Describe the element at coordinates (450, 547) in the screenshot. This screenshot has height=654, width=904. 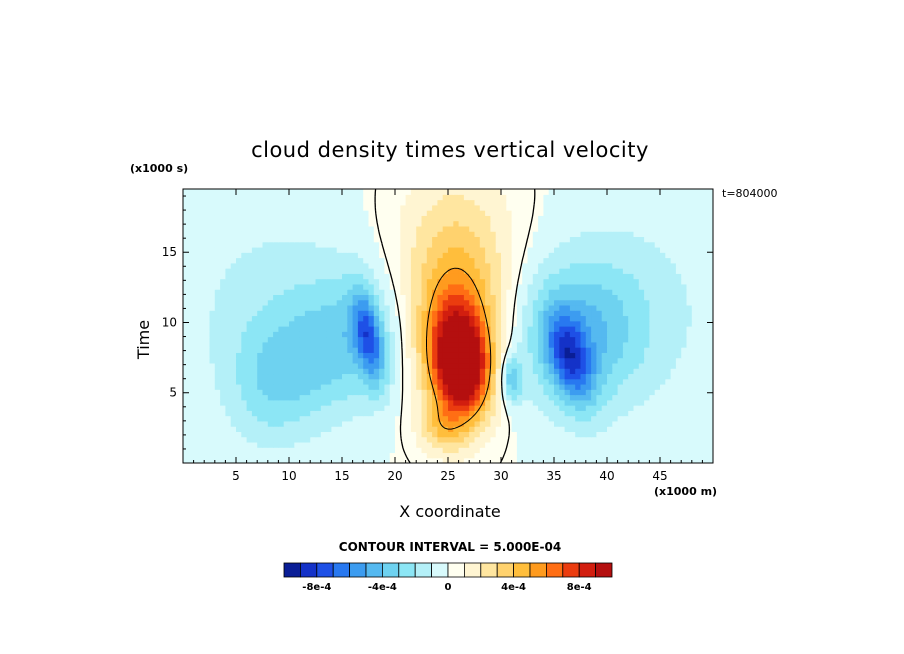
I see `contour-interval-text: CONTOUR INTERVAL = 5.000E-04` at that location.